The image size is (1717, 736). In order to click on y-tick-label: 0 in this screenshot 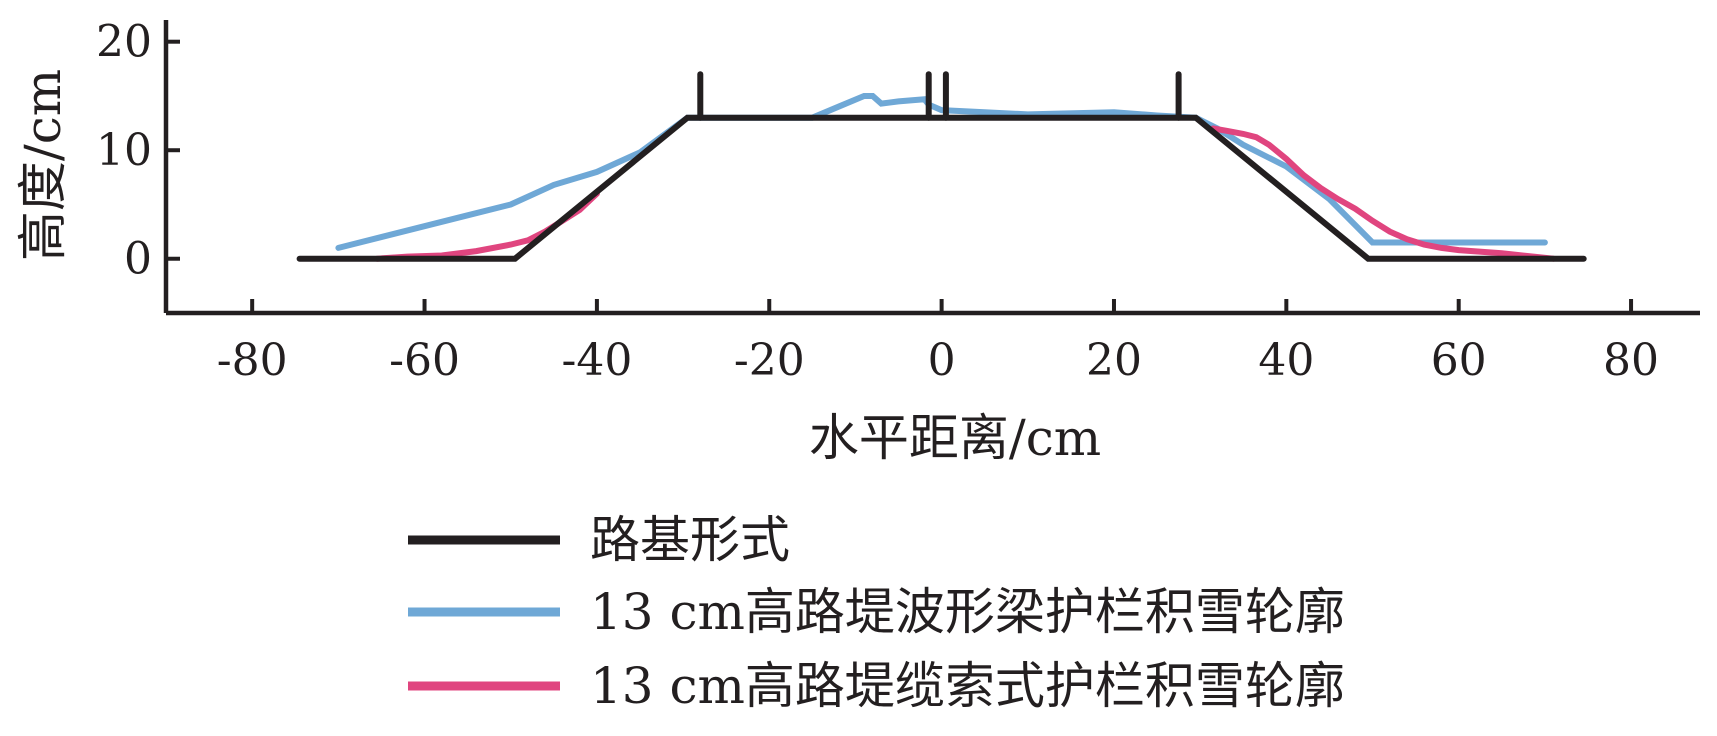, I will do `click(138, 259)`.